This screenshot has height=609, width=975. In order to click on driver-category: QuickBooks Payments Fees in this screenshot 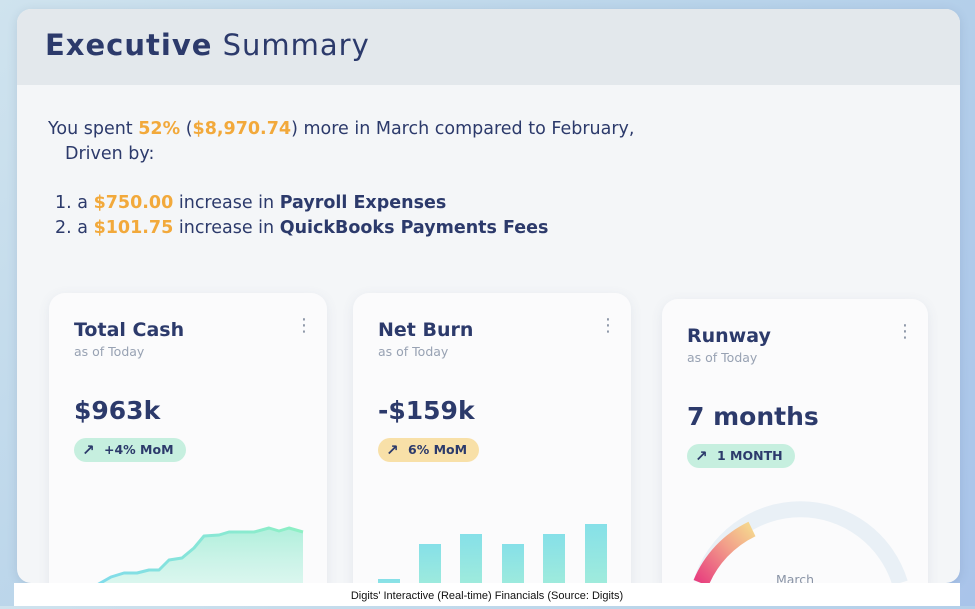, I will do `click(414, 228)`.